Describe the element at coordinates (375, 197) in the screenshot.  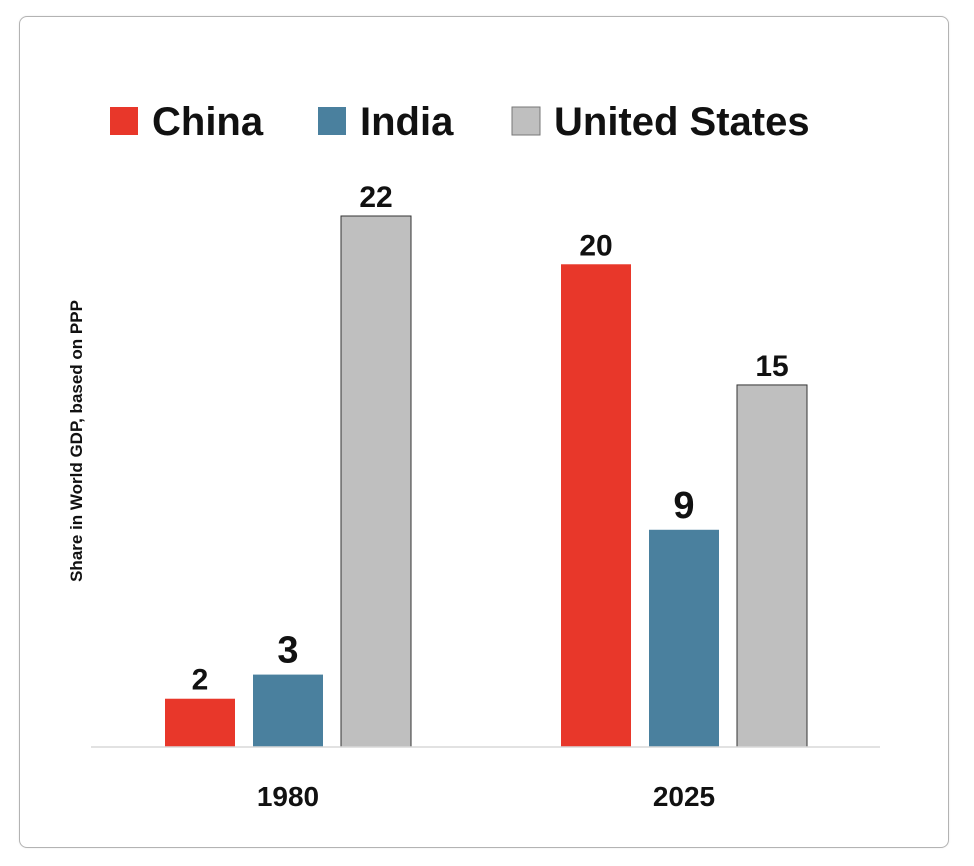
I see `value-label-united-states-1980: 22` at that location.